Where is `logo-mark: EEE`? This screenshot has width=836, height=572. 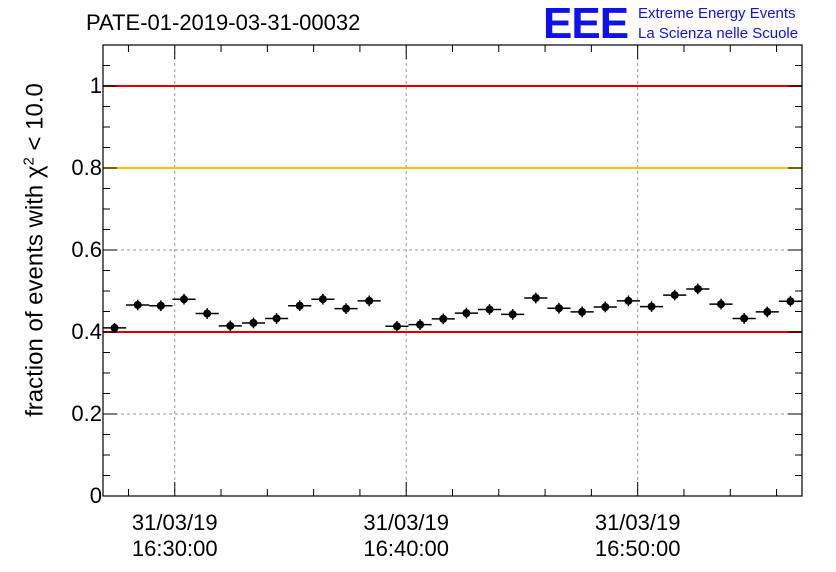
logo-mark: EEE is located at coordinates (586, 24).